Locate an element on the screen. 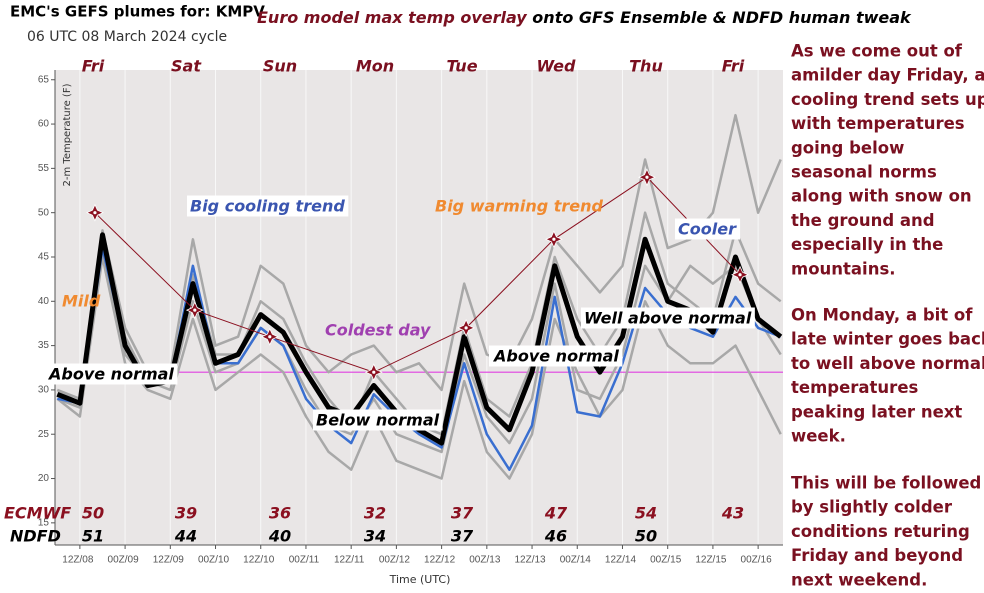 This screenshot has width=984, height=593. y-tick-label: 25 is located at coordinates (44, 434).